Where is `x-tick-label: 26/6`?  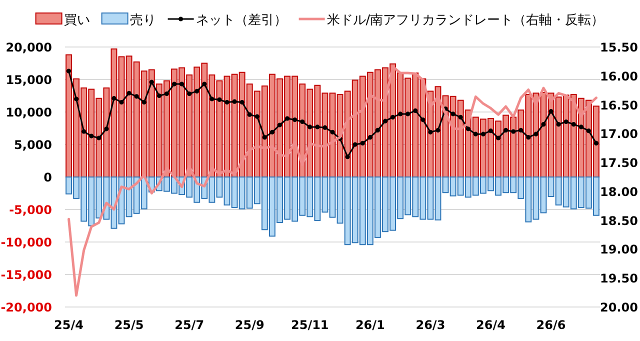
x-tick-label: 26/6 is located at coordinates (551, 325).